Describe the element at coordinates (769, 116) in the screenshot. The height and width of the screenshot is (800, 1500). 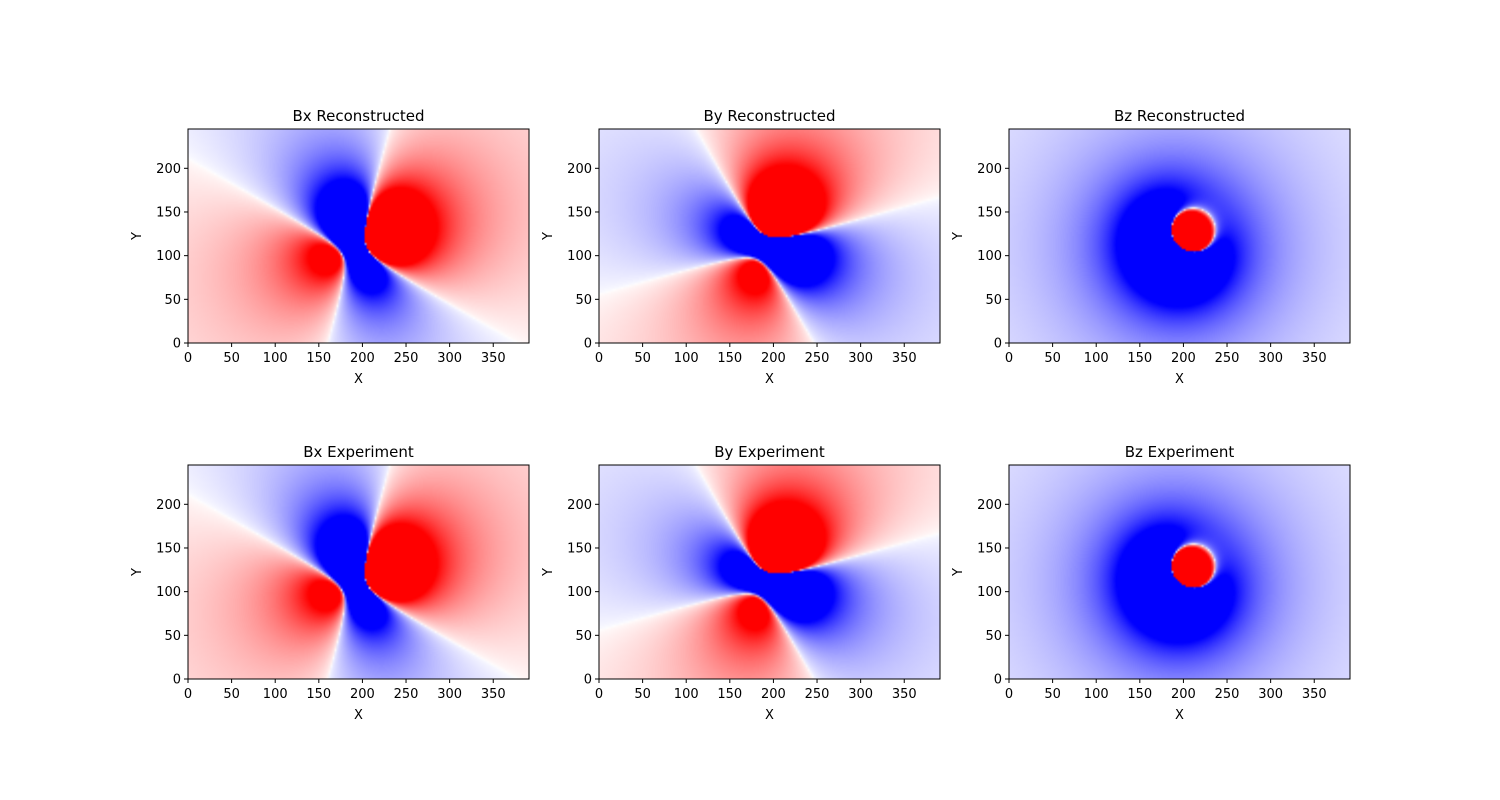
I see `panel-title: By Reconstructed` at that location.